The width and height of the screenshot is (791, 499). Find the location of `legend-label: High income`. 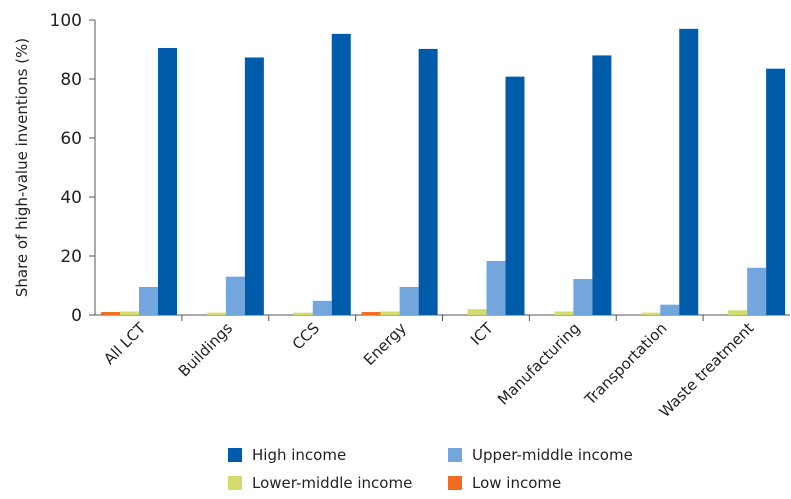

legend-label: High income is located at coordinates (299, 455).